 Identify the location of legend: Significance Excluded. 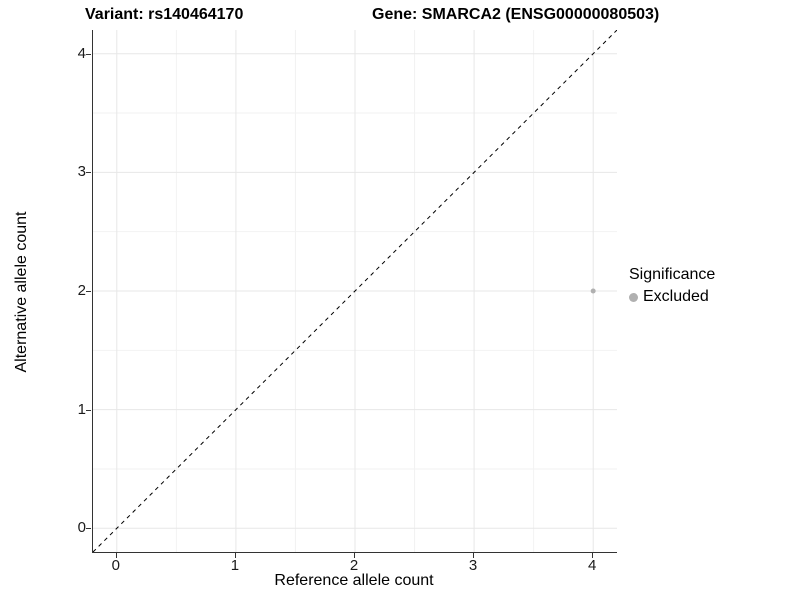
(672, 285).